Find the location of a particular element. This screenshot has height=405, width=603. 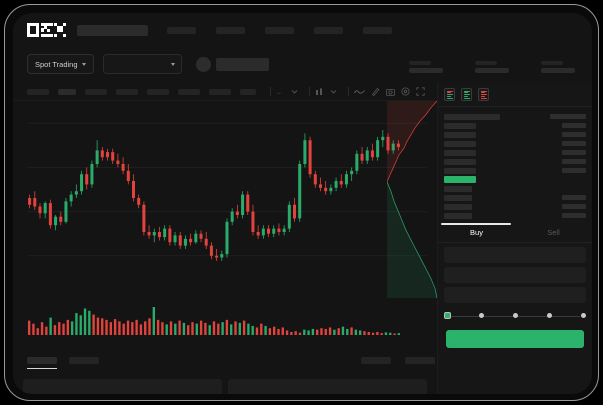

total-field is located at coordinates (515, 295).